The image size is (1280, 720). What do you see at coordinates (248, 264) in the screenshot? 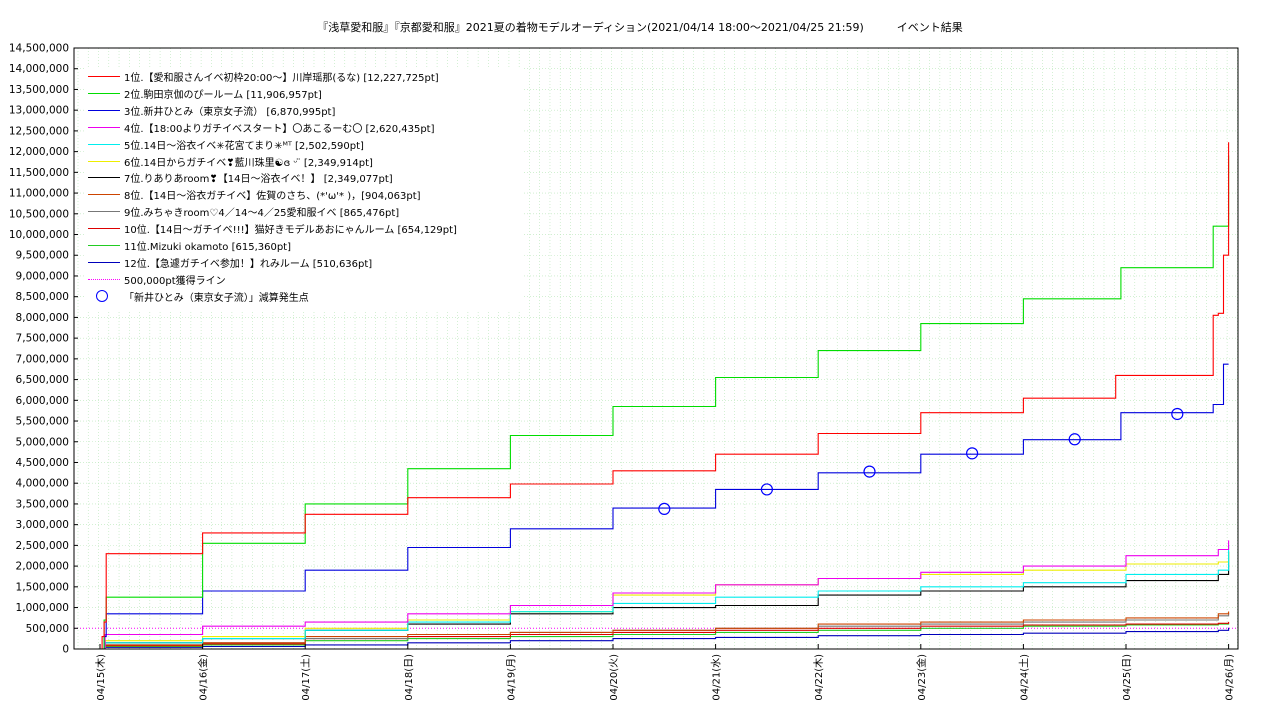
I see `legend-label: 12位.【急遽ガチイベ参加！】れみルーム [510,636pt]` at bounding box center [248, 264].